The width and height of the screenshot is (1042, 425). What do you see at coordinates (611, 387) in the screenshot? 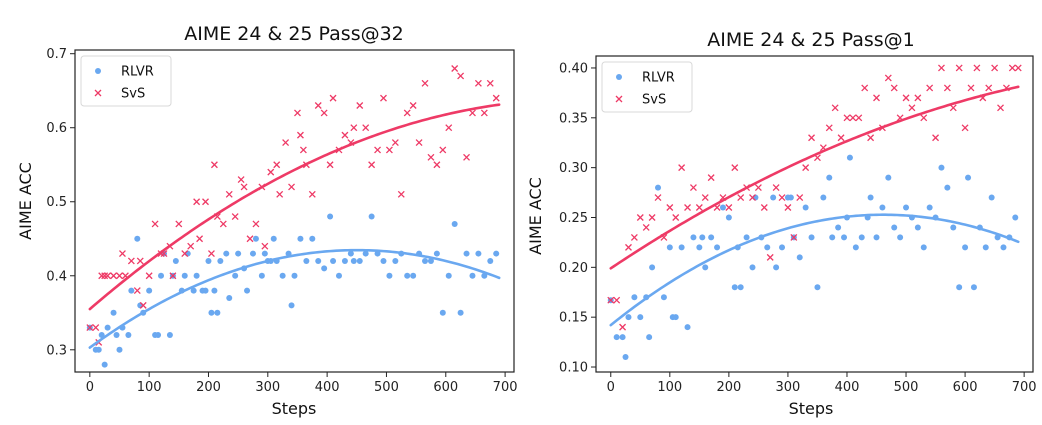
I see `x-tick-label: 0` at bounding box center [611, 387].